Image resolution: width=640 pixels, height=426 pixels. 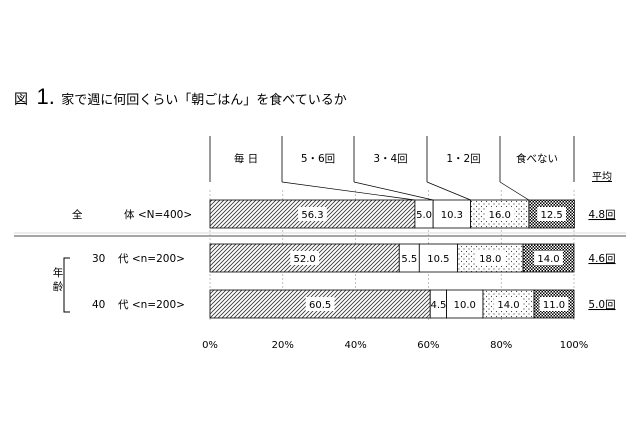 I want to click on value-label: 56.3, so click(x=312, y=215).